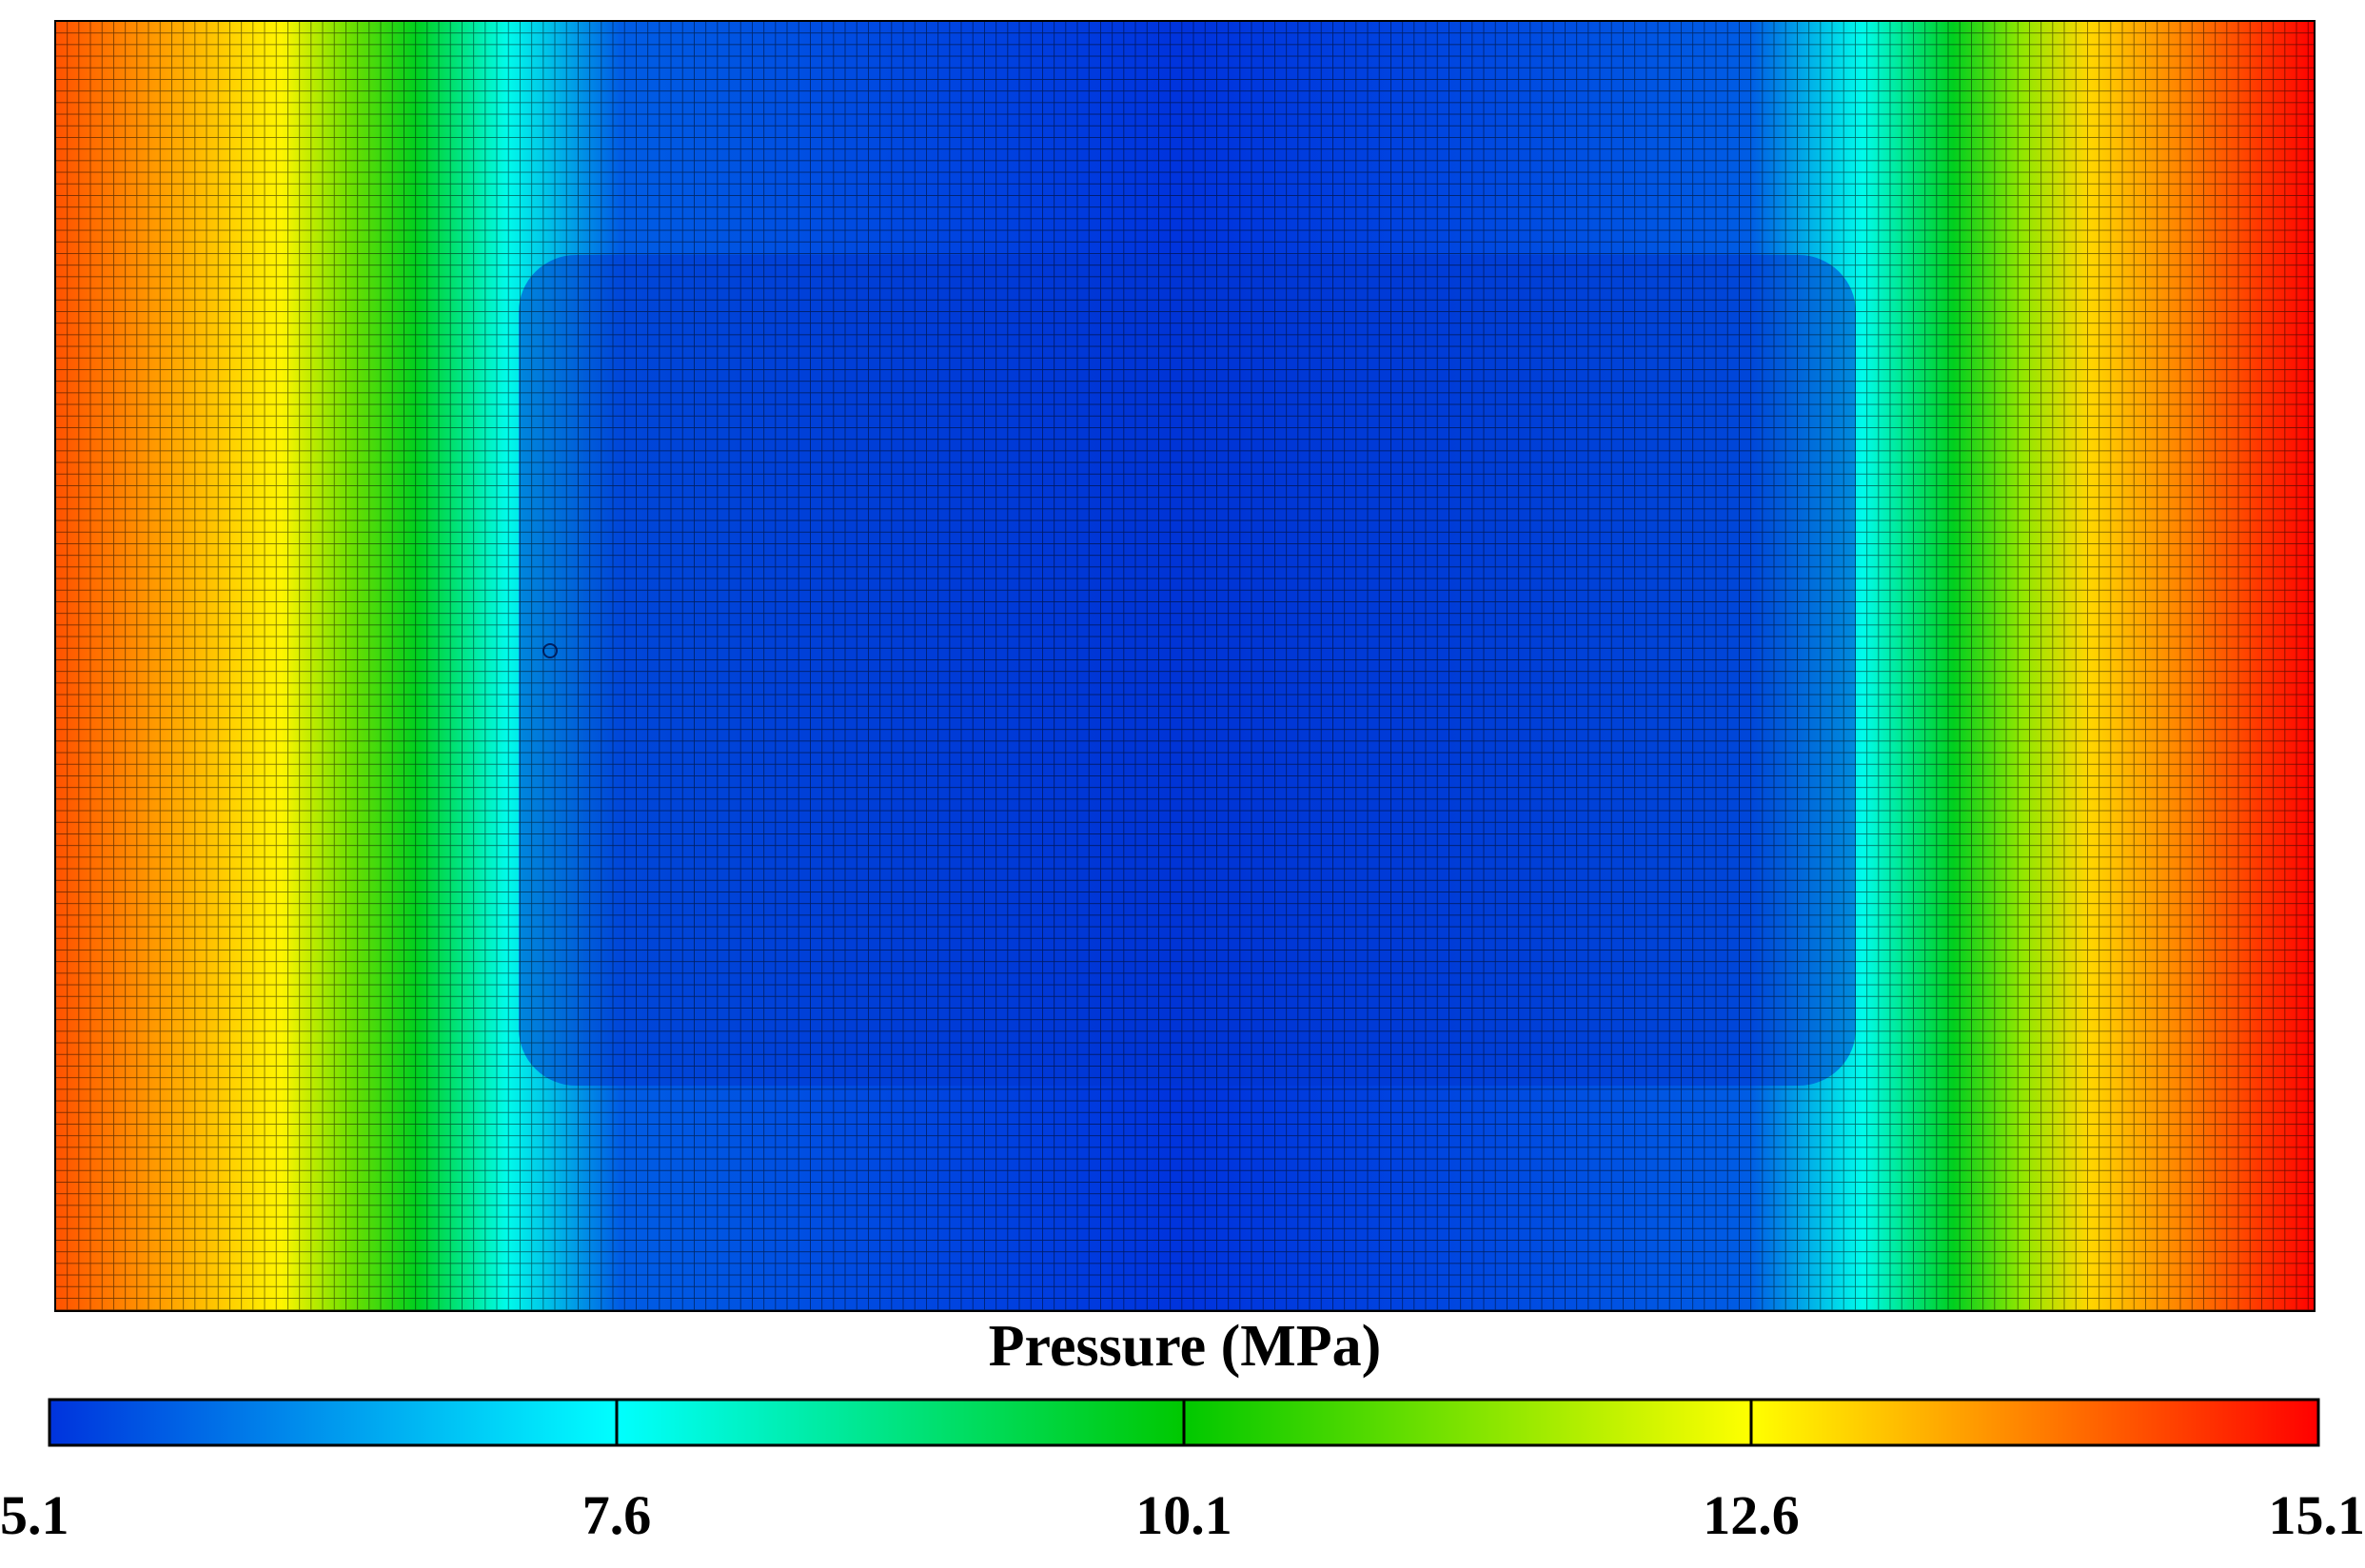 The image size is (2365, 1568). What do you see at coordinates (2317, 1515) in the screenshot?
I see `colorbar-tick-label: 15.1` at bounding box center [2317, 1515].